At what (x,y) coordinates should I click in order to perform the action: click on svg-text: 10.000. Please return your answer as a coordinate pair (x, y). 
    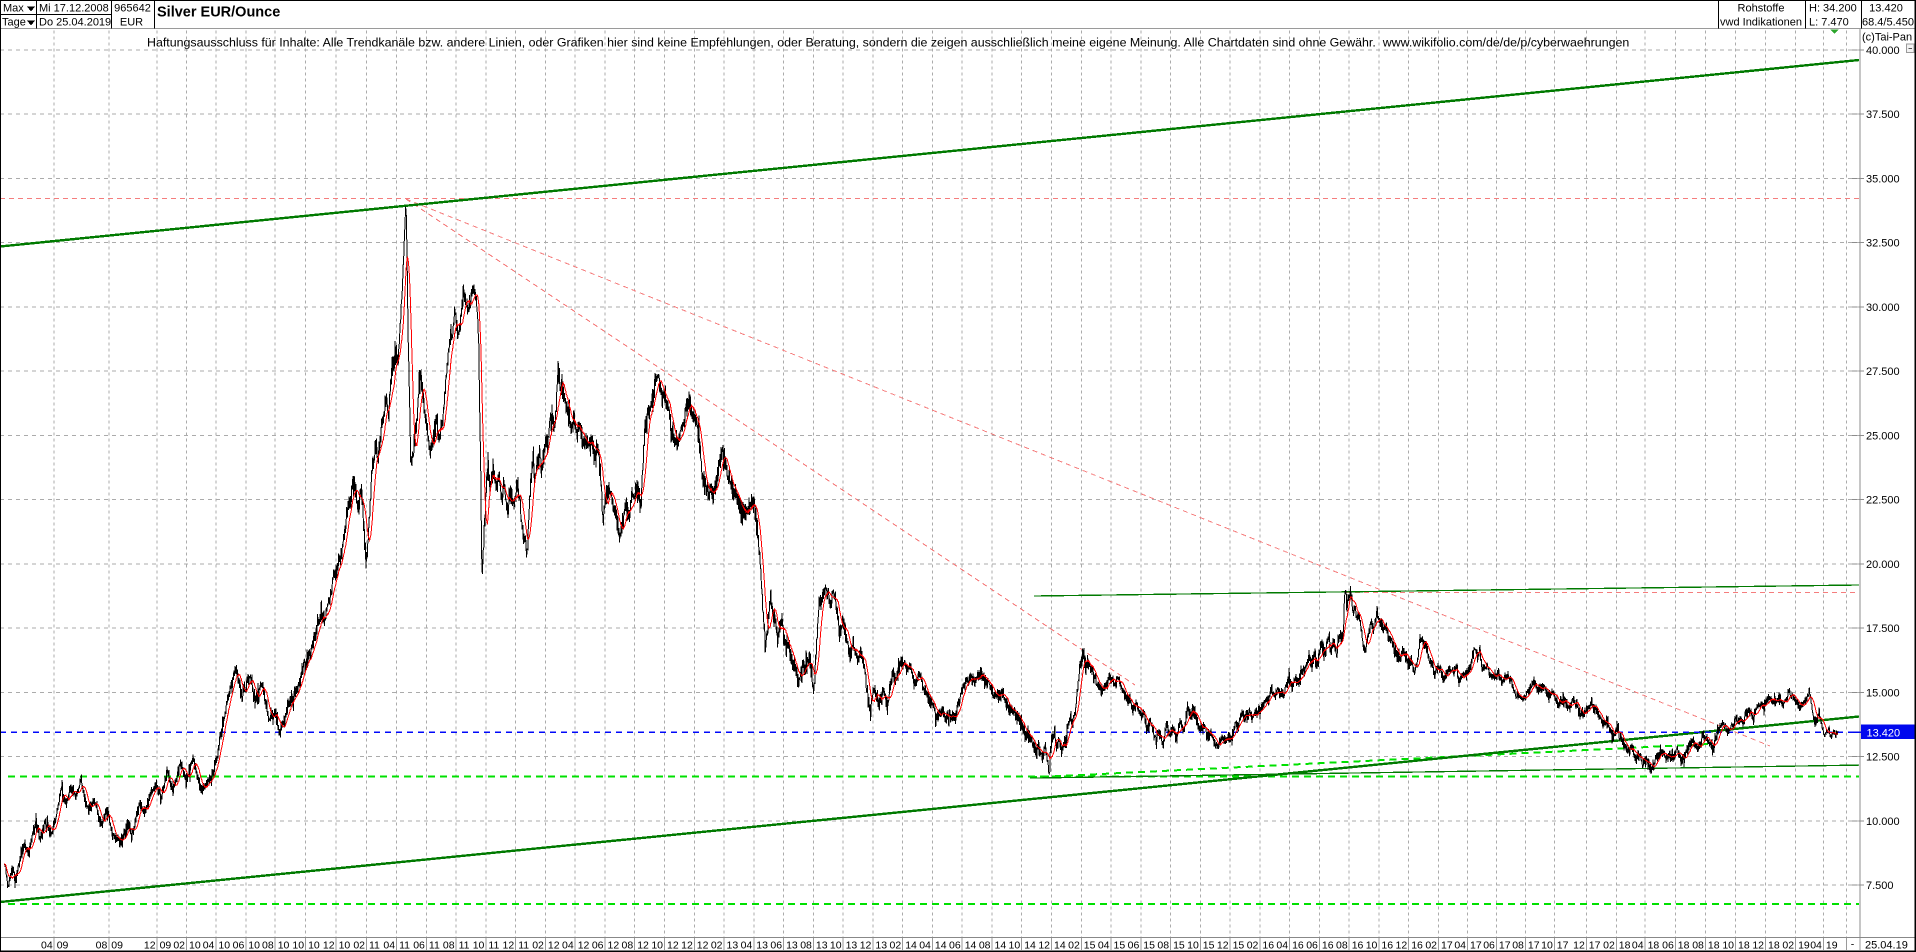
    Looking at the image, I should click on (1883, 822).